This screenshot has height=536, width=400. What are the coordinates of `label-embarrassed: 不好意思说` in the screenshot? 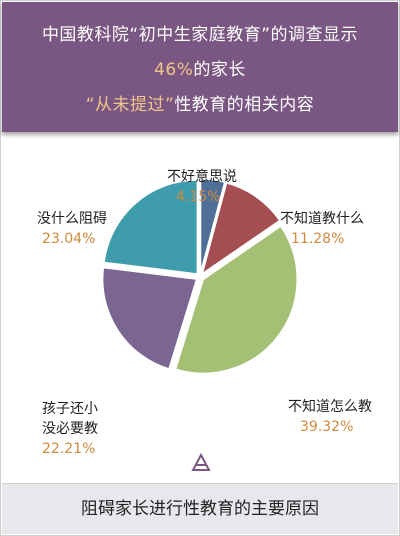 It's located at (202, 177).